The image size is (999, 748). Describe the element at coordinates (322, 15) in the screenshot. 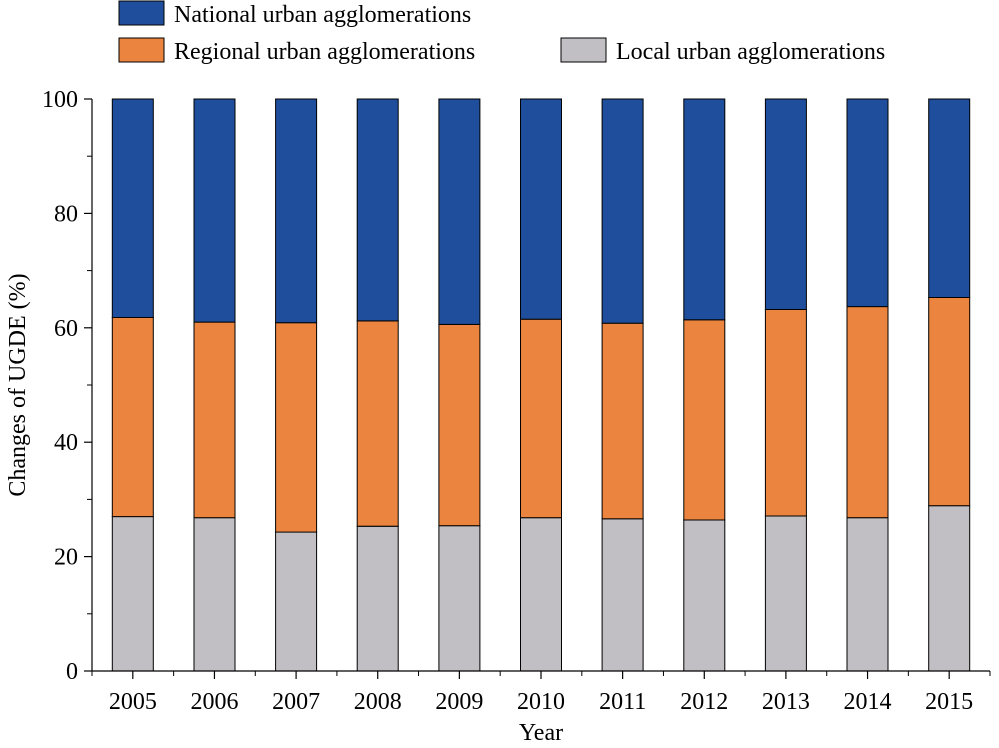

I see `legend-label: National urban agglomerations` at that location.